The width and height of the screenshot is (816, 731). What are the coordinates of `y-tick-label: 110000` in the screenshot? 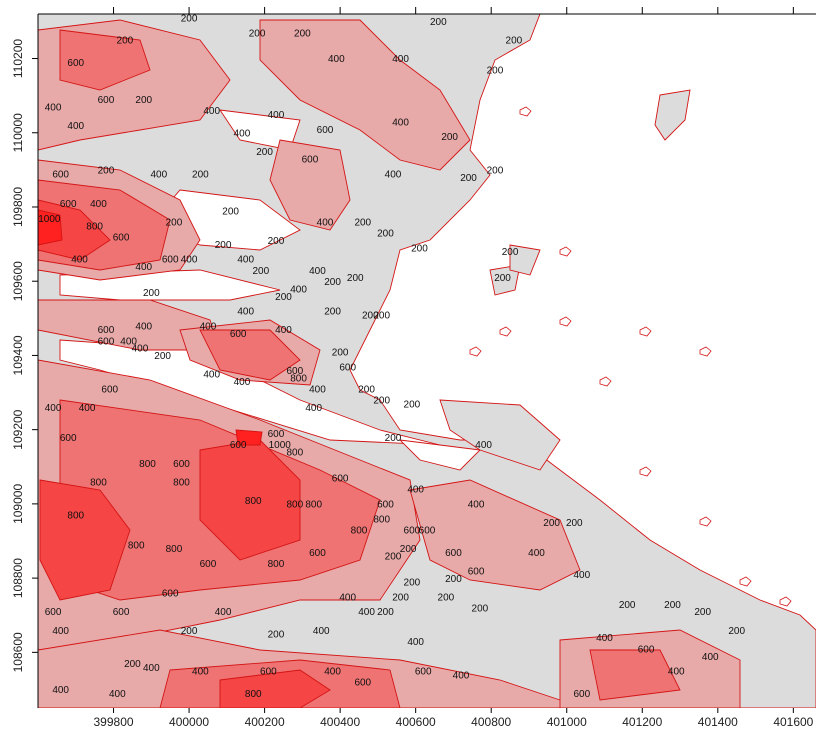 It's located at (18, 132).